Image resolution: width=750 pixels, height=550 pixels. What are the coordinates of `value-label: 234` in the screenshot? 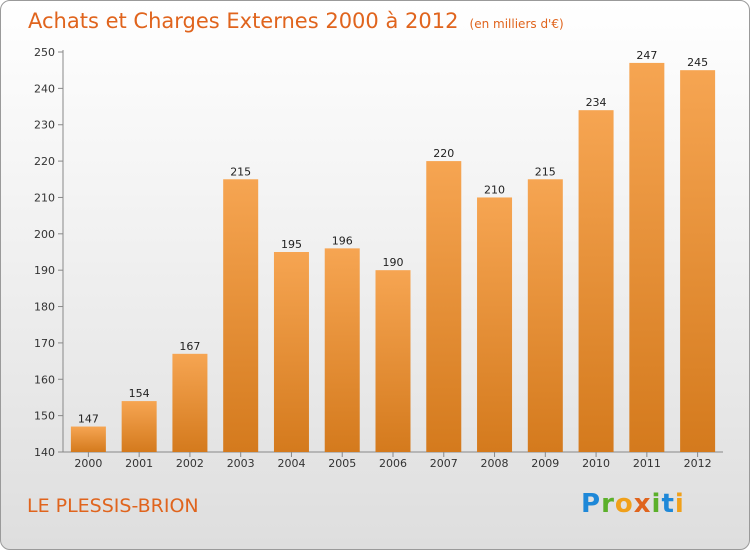 It's located at (596, 102).